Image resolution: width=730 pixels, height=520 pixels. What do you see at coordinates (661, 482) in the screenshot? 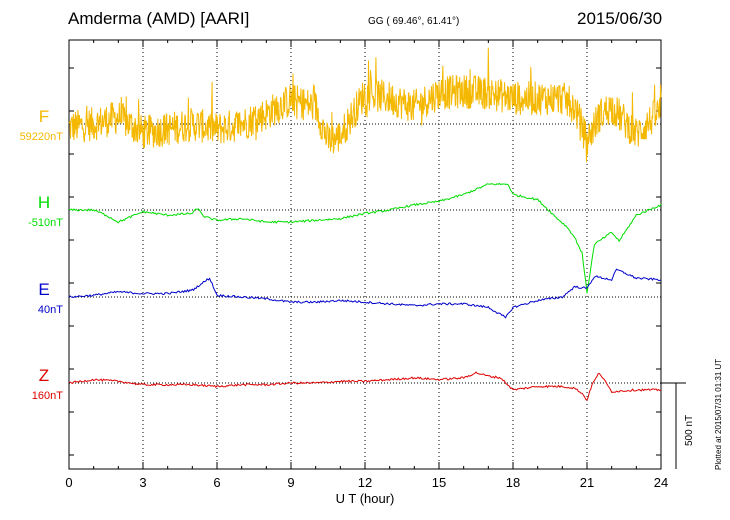
I see `x-tick-label: 24` at bounding box center [661, 482].